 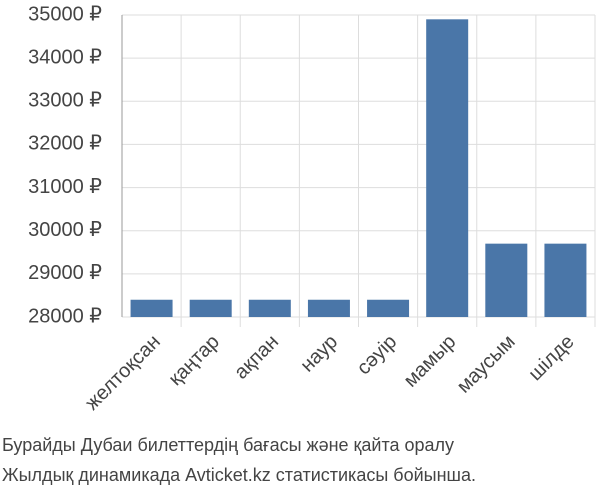 I want to click on y-tick-label: 35000 ₽, so click(x=65, y=14).